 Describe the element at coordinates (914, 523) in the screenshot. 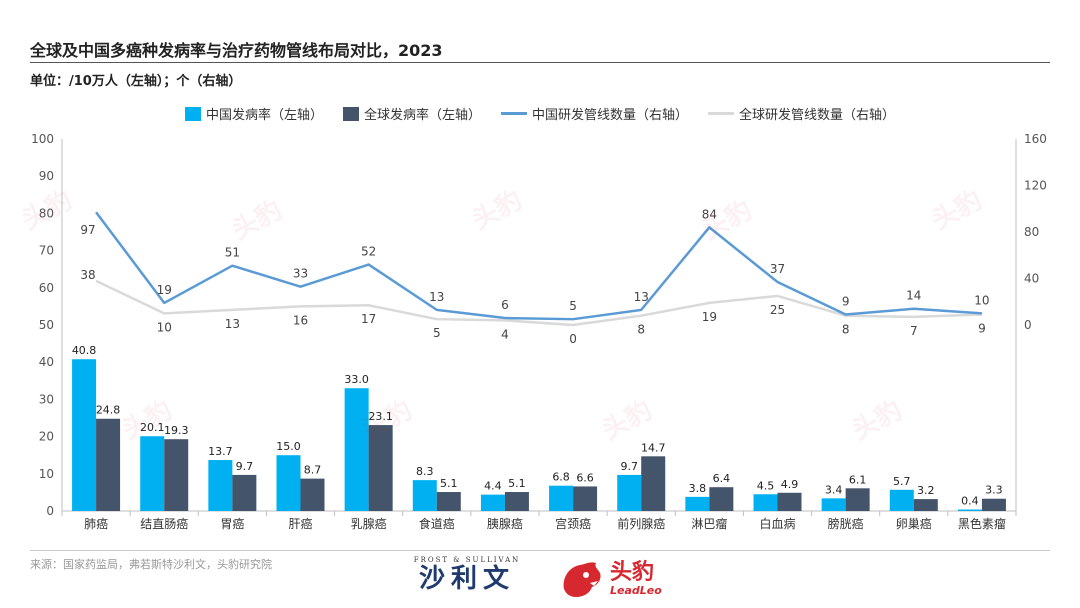

I see `x-tick-label: 卵巢癌` at that location.